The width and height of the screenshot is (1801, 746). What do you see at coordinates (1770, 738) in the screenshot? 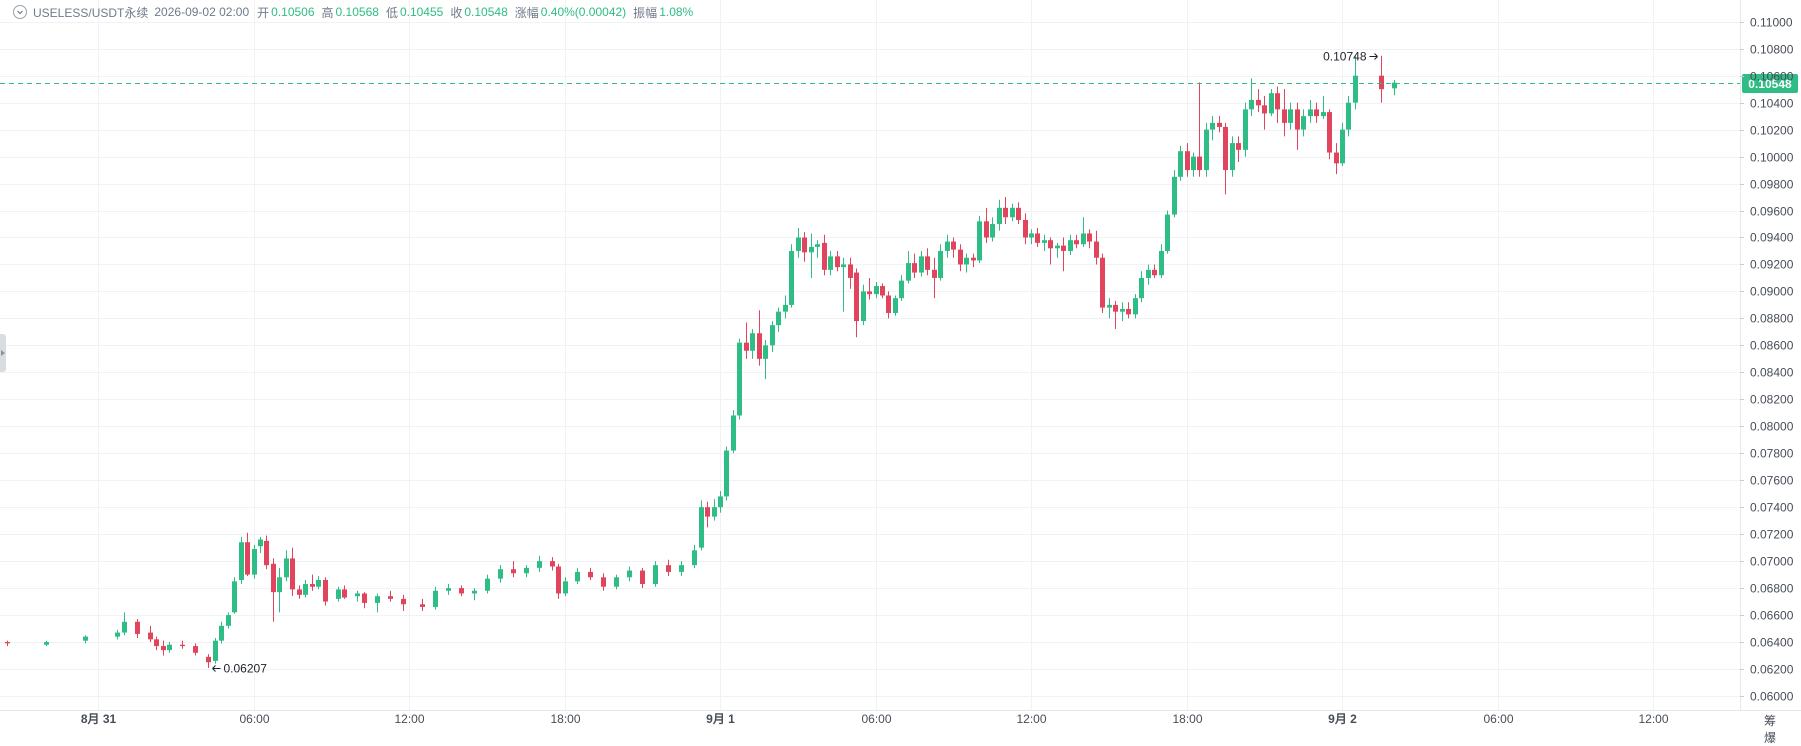
I see `liquidation-tool-button: 爆` at bounding box center [1770, 738].